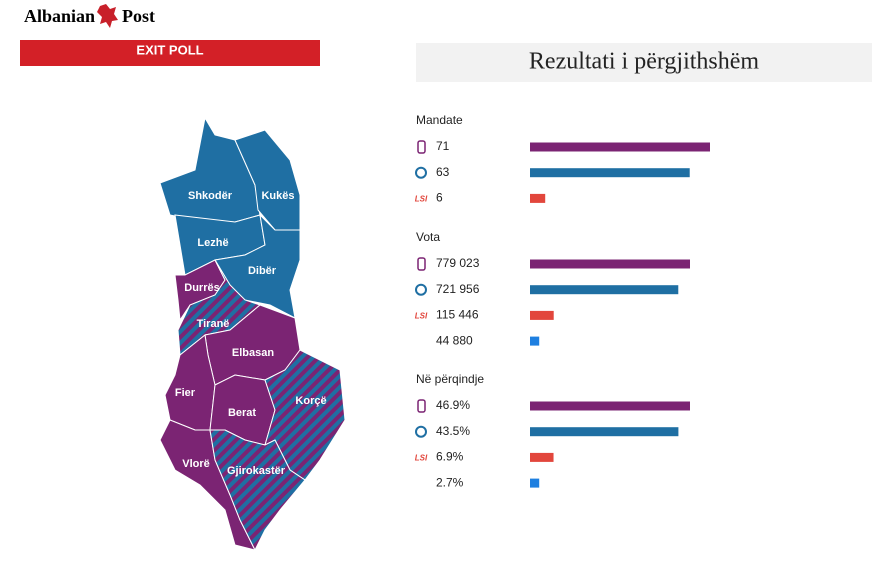 This screenshot has width=880, height=564. I want to click on value-label: 43.5%, so click(453, 431).